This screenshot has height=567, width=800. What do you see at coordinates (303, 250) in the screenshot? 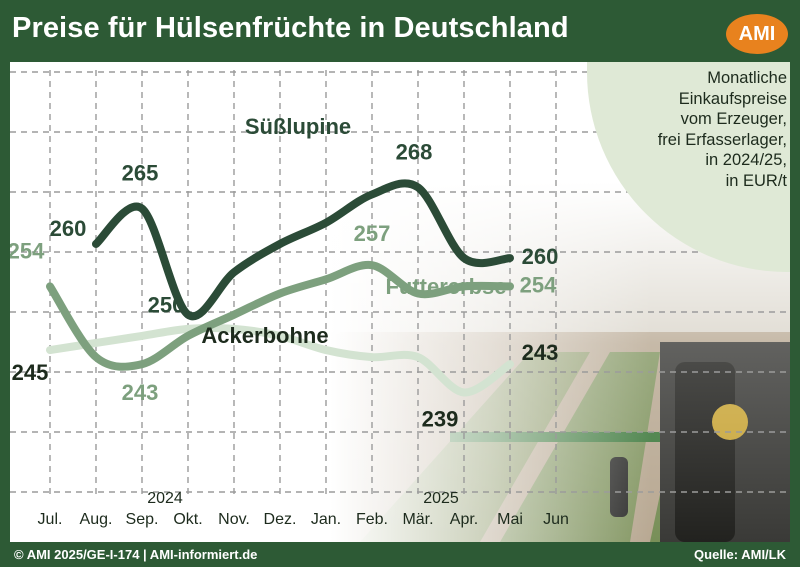
I see `series-line-suesslupine` at bounding box center [303, 250].